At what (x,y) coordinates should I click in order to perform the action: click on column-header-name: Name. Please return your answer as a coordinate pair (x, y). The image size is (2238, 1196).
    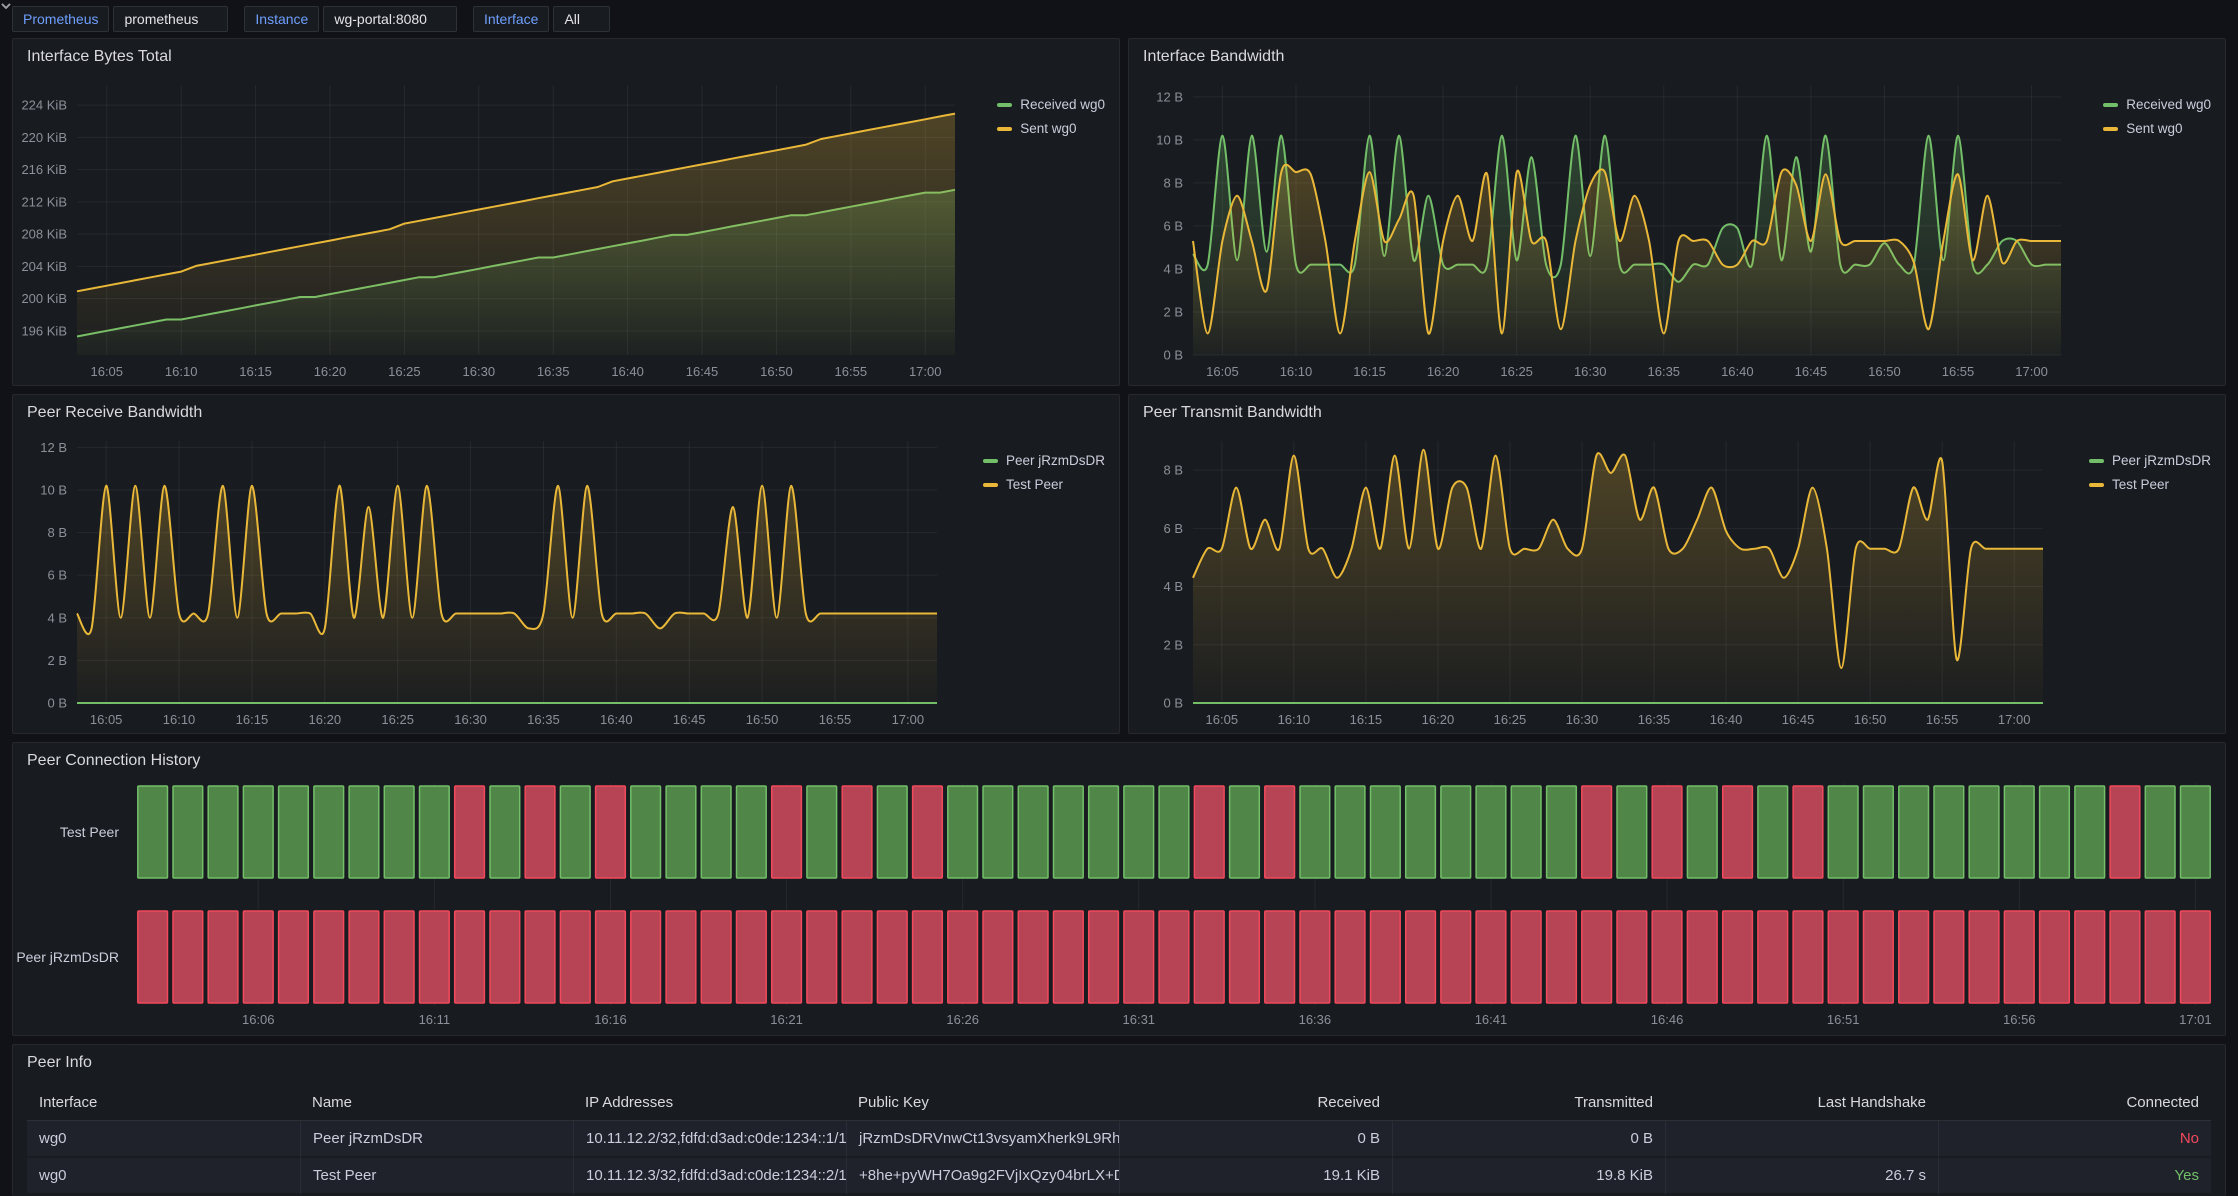
    Looking at the image, I should click on (436, 1103).